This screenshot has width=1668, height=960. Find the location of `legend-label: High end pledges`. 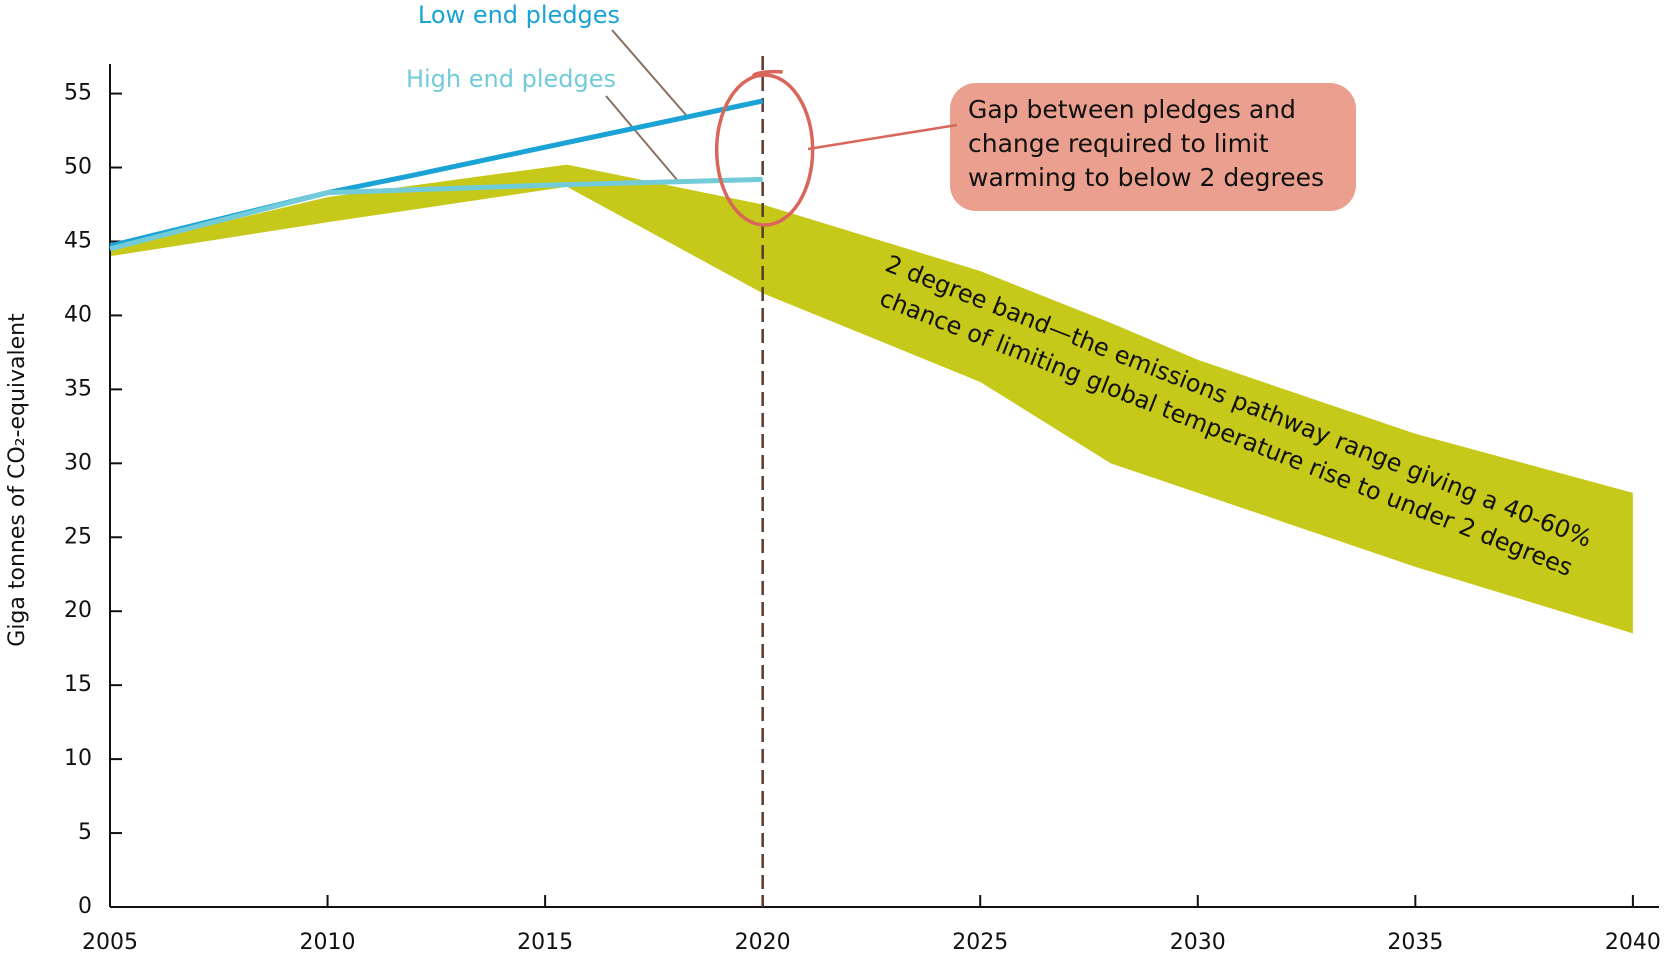

legend-label: High end pledges is located at coordinates (511, 79).